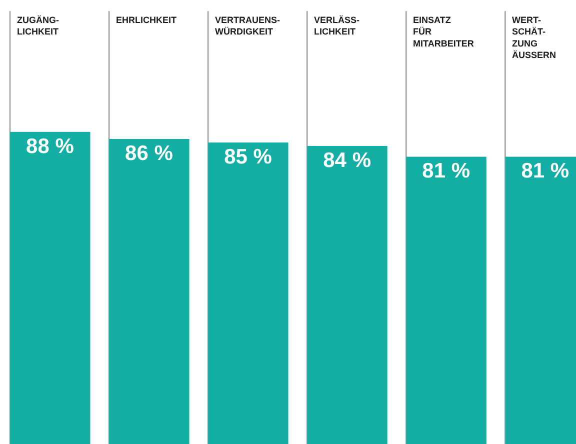 This screenshot has width=576, height=444. I want to click on data-label: 85 %, so click(248, 157).